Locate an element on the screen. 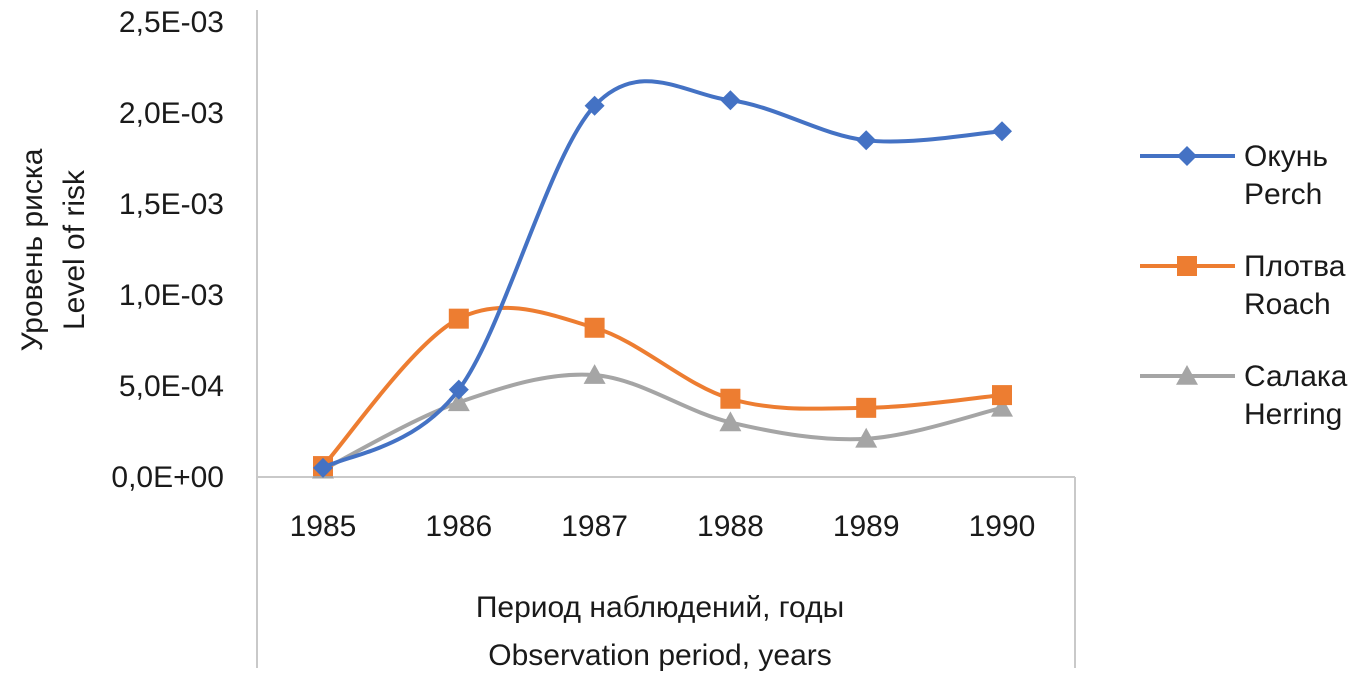  y-axis-title-line-1: Уровень риска is located at coordinates (32, 249).